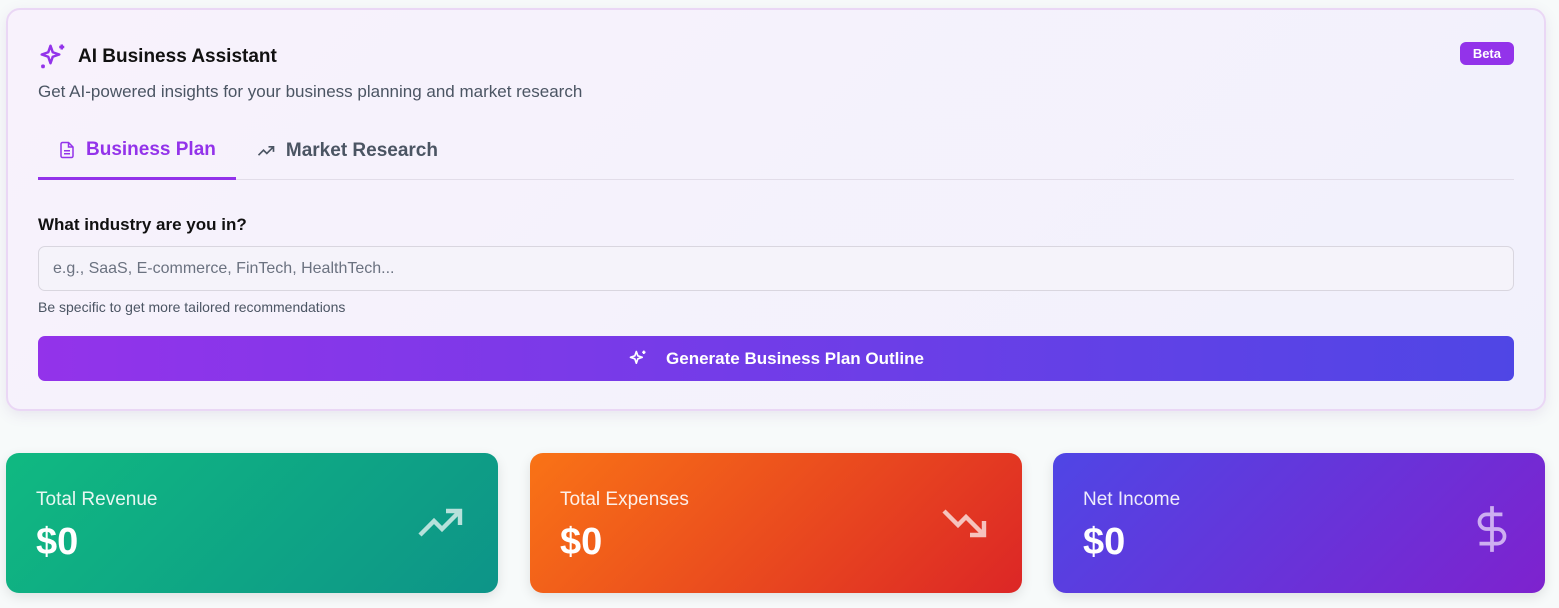  I want to click on tab-bar: Business Plan Market Research, so click(776, 151).